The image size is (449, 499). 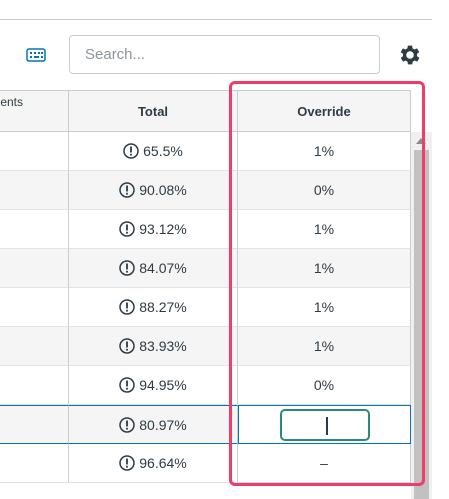 I want to click on table-row: 80.97%, so click(x=205, y=424).